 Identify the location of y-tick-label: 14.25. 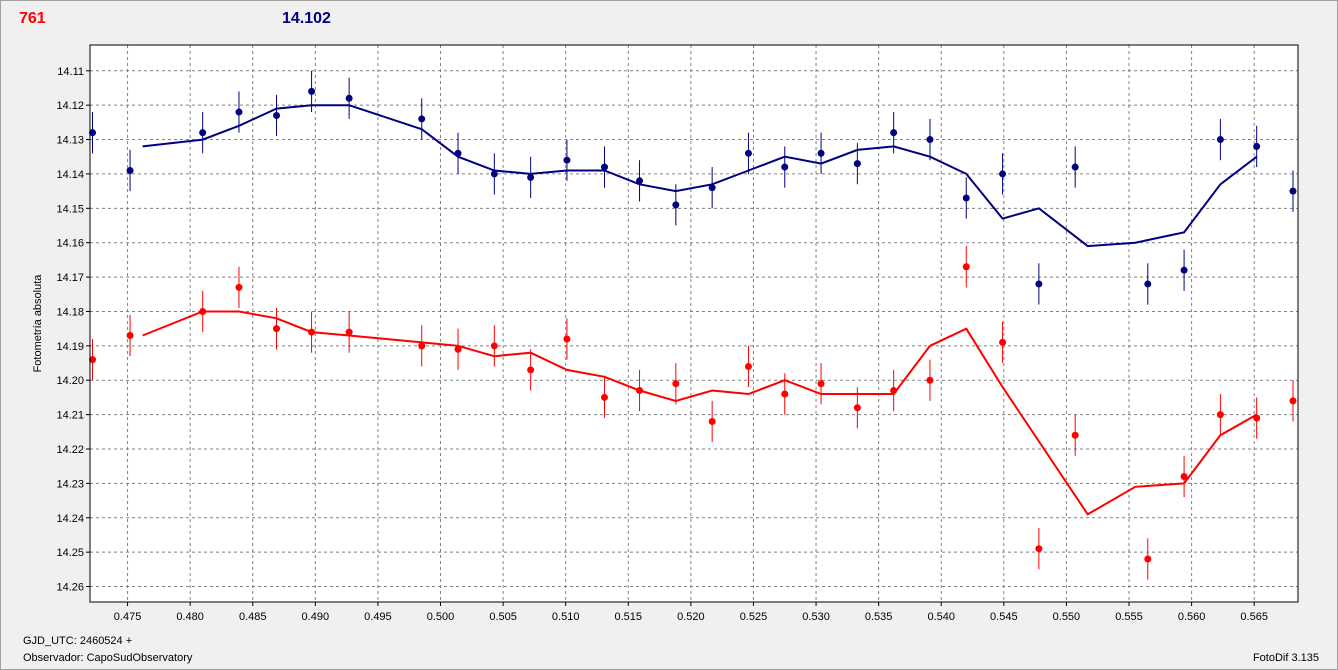
(70, 553).